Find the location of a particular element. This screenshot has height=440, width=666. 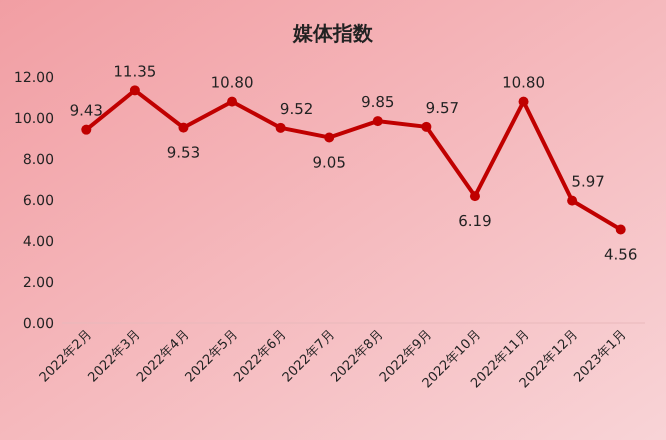

data-label: 5.97 is located at coordinates (588, 181).